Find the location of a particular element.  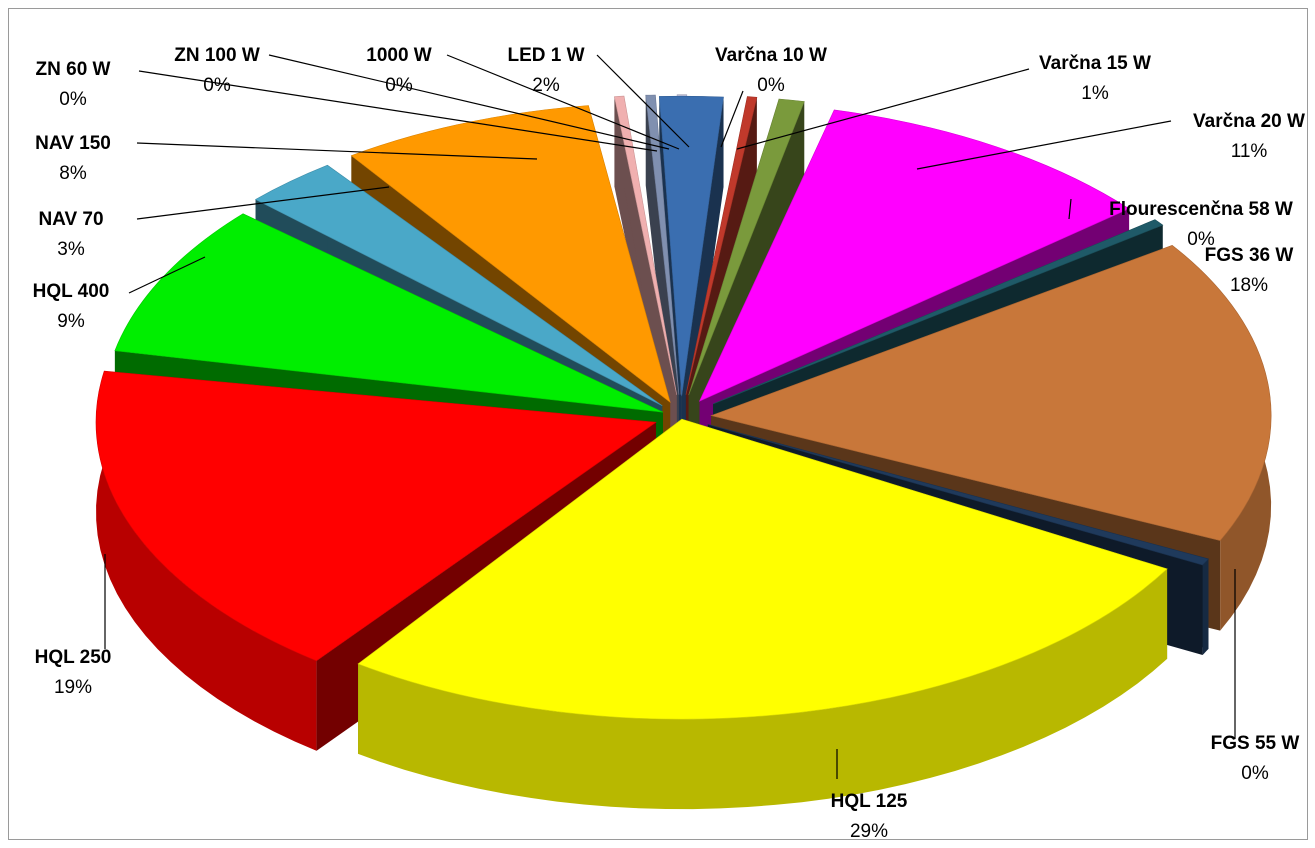

leader-line-1000-w is located at coordinates (563, 102).